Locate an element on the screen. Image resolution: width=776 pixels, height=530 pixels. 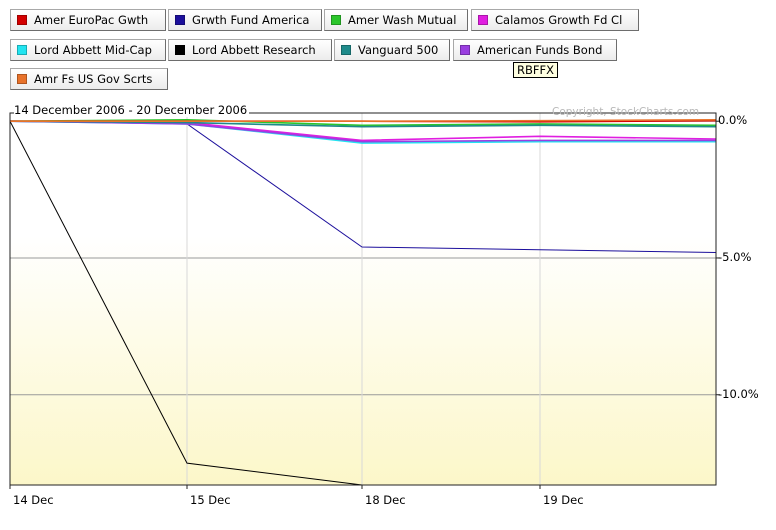
chart-period-label: 14 December 2006 - 20 December 2006 is located at coordinates (132, 110).